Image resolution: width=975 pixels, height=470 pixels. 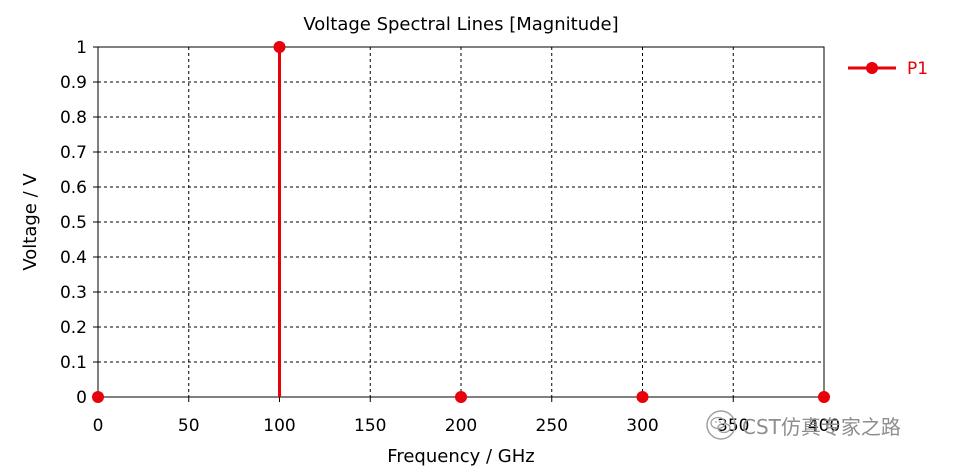 What do you see at coordinates (189, 426) in the screenshot?
I see `x-tick-label: 50` at bounding box center [189, 426].